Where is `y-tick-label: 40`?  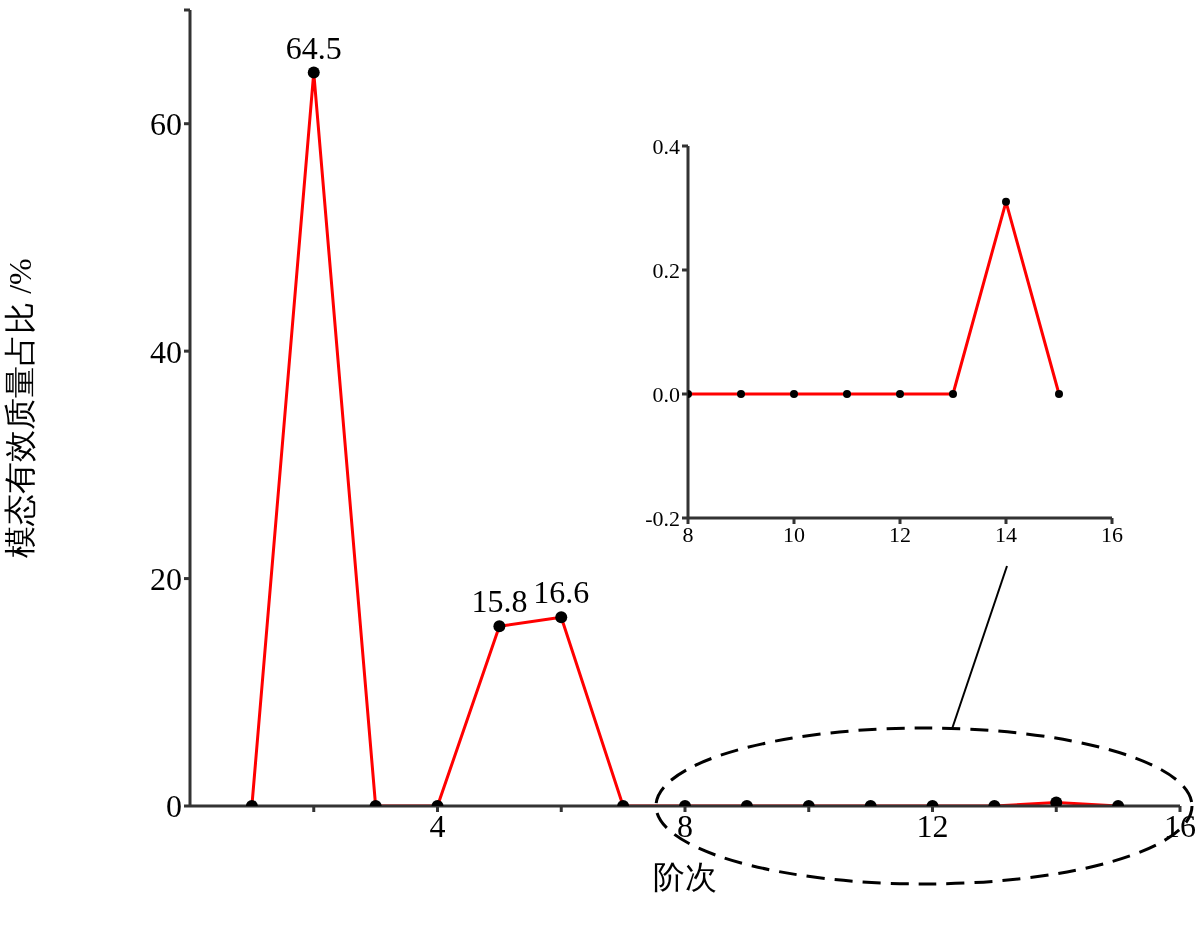
y-tick-label: 40 is located at coordinates (166, 351).